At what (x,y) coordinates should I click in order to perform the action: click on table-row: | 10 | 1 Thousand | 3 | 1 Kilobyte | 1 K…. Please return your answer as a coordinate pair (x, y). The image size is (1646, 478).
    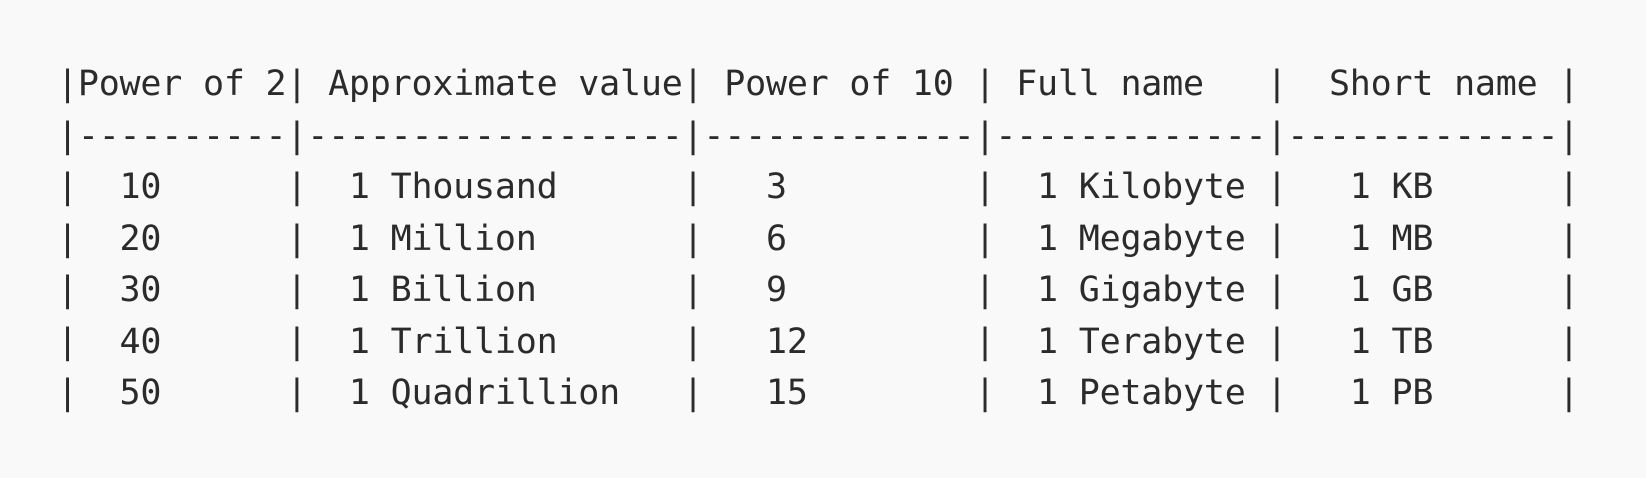
    Looking at the image, I should click on (818, 187).